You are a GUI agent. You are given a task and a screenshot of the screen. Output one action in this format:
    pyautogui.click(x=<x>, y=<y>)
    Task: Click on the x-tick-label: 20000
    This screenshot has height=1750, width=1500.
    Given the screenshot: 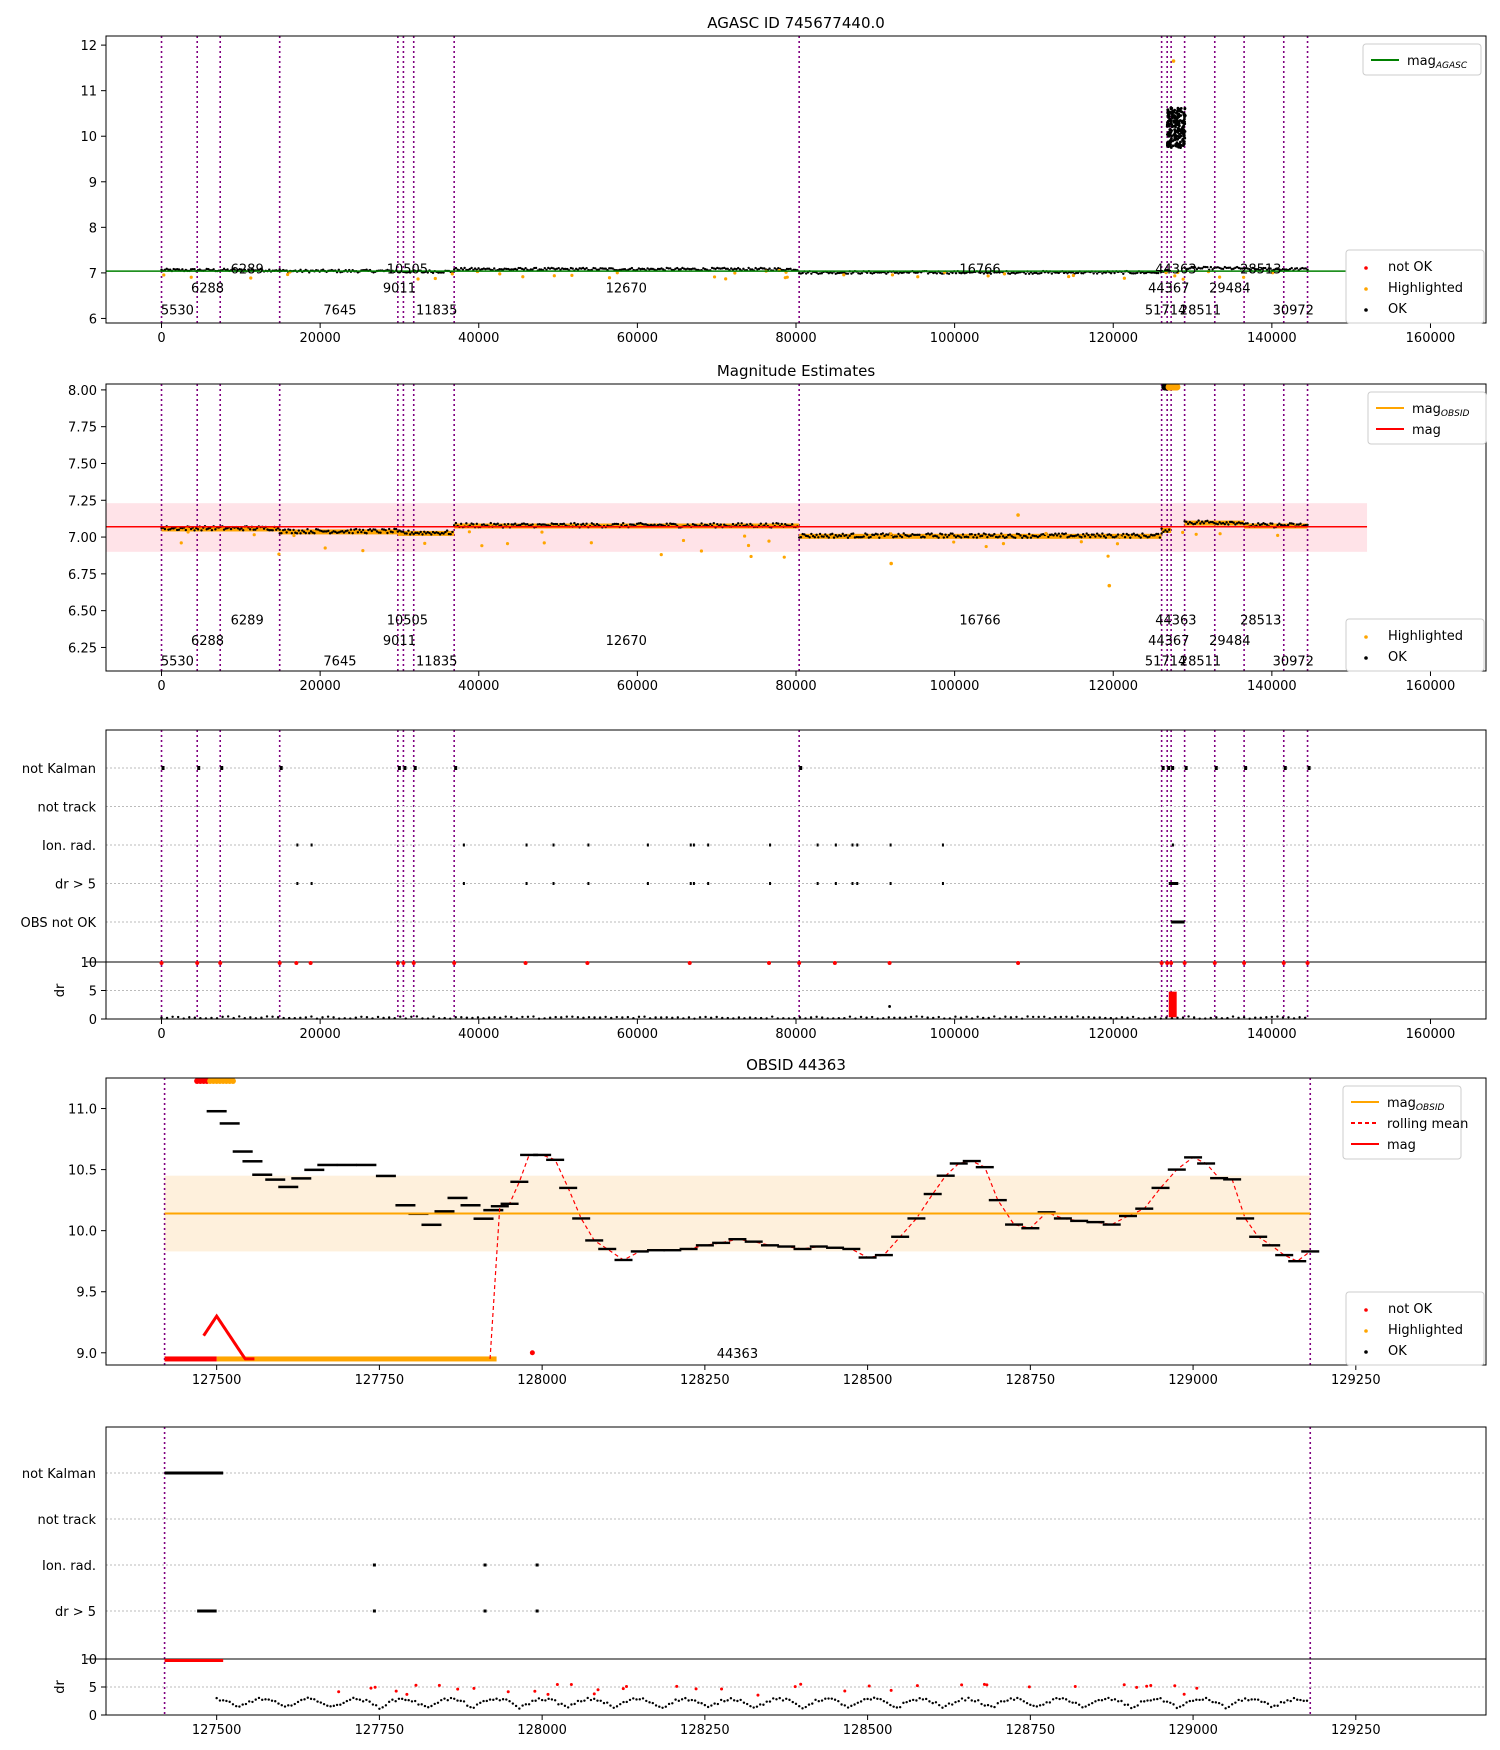 What is the action you would take?
    pyautogui.click(x=319, y=686)
    